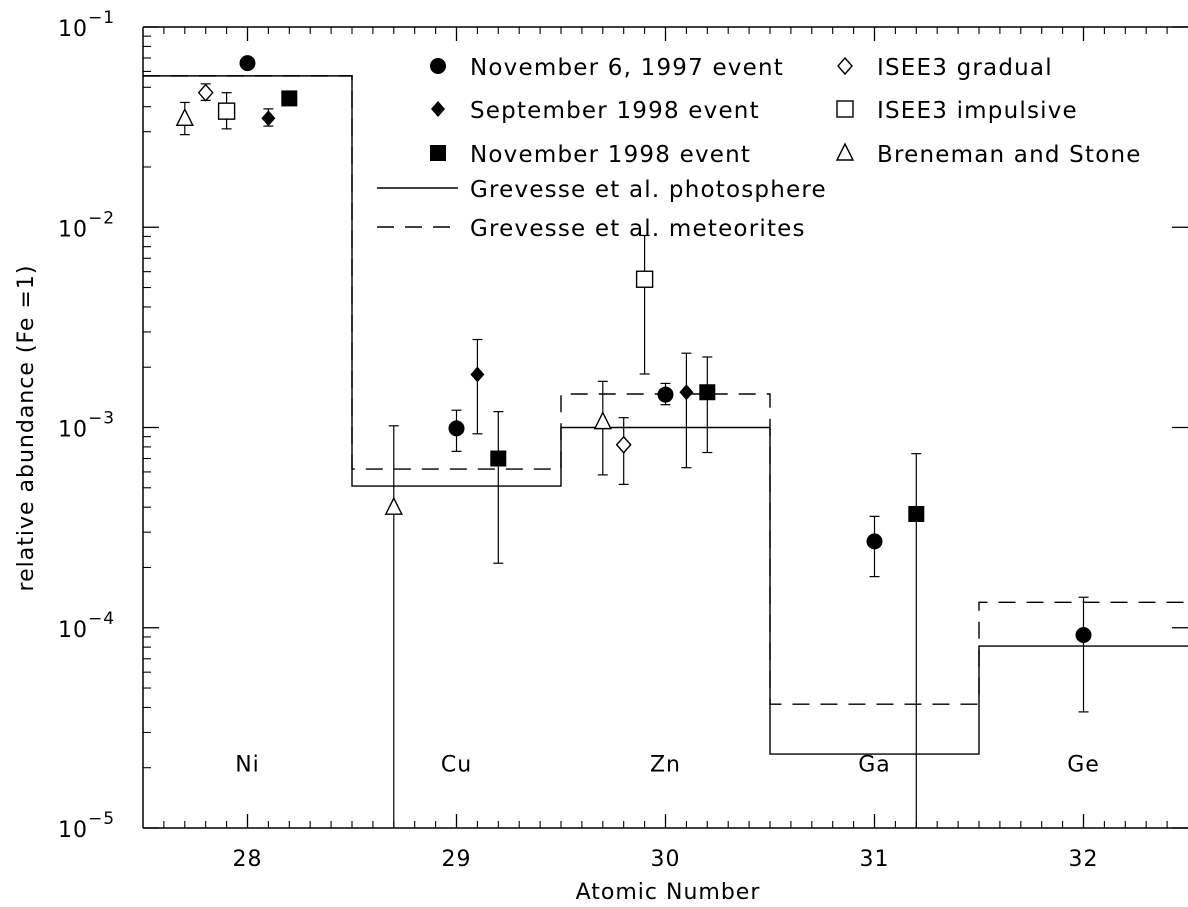 The height and width of the screenshot is (907, 1188). I want to click on x-tick-label: 30, so click(666, 859).